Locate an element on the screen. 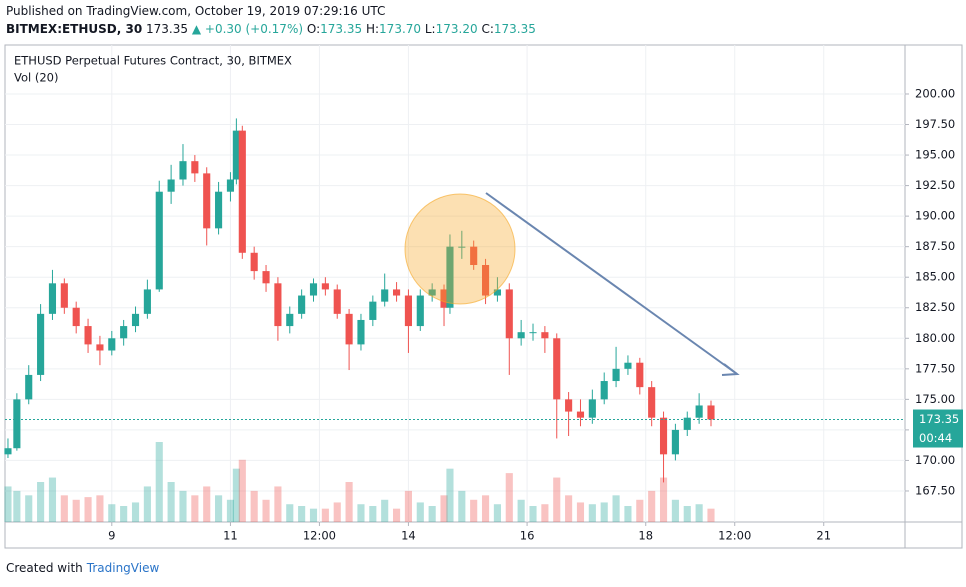  price: 173.35 is located at coordinates (167, 29).